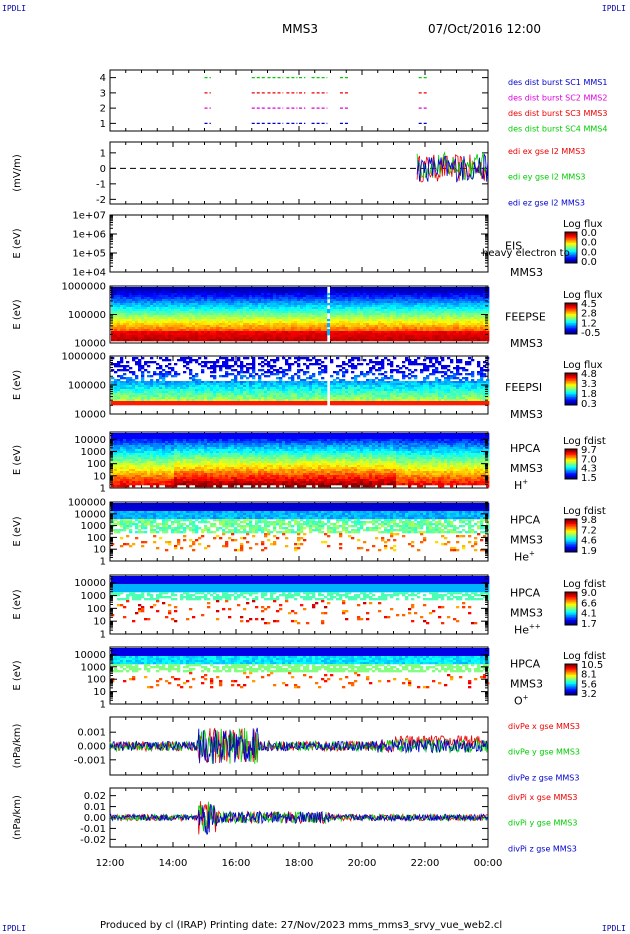 The height and width of the screenshot is (934, 630). What do you see at coordinates (17, 817) in the screenshot?
I see `y-axis-label: (nPa/km)` at bounding box center [17, 817].